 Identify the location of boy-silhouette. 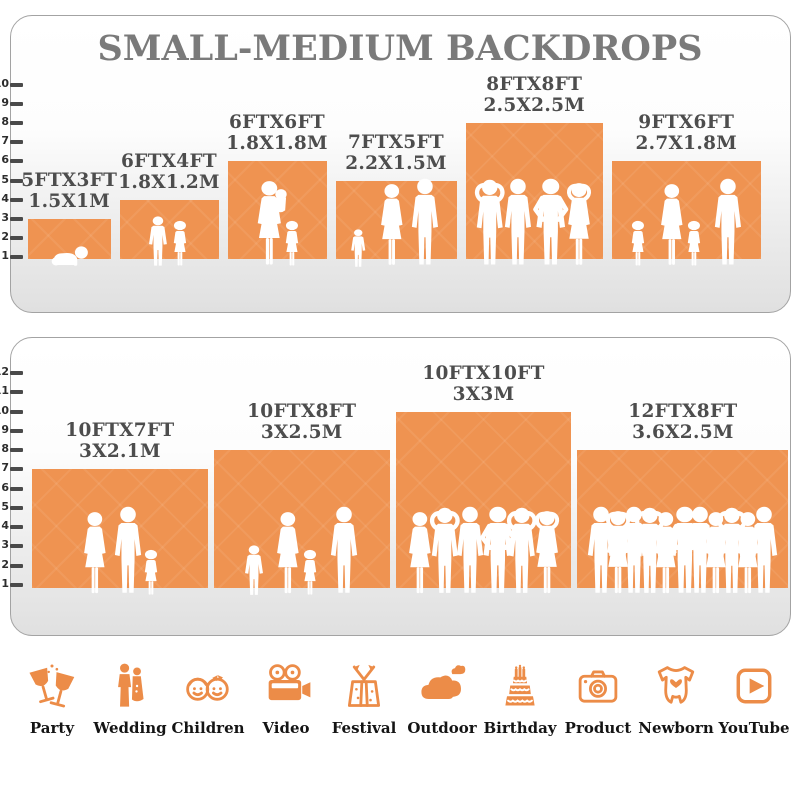
(254, 571).